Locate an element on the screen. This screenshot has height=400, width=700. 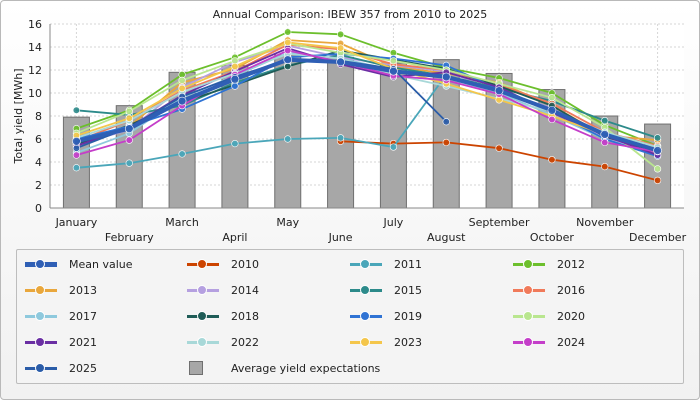
legend-item: 2021 is located at coordinates (61, 342).